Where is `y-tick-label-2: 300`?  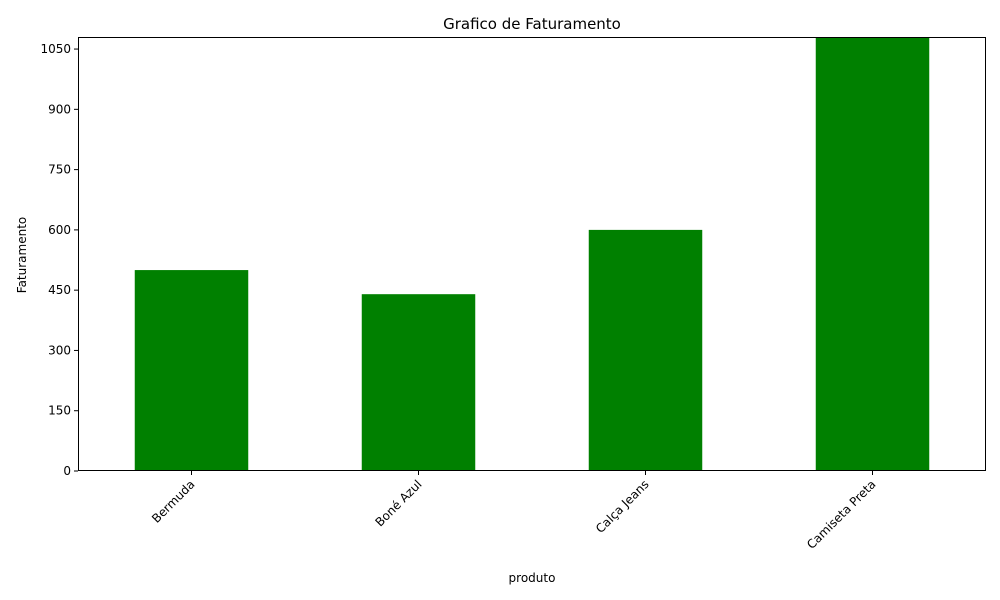 y-tick-label-2: 300 is located at coordinates (59, 350).